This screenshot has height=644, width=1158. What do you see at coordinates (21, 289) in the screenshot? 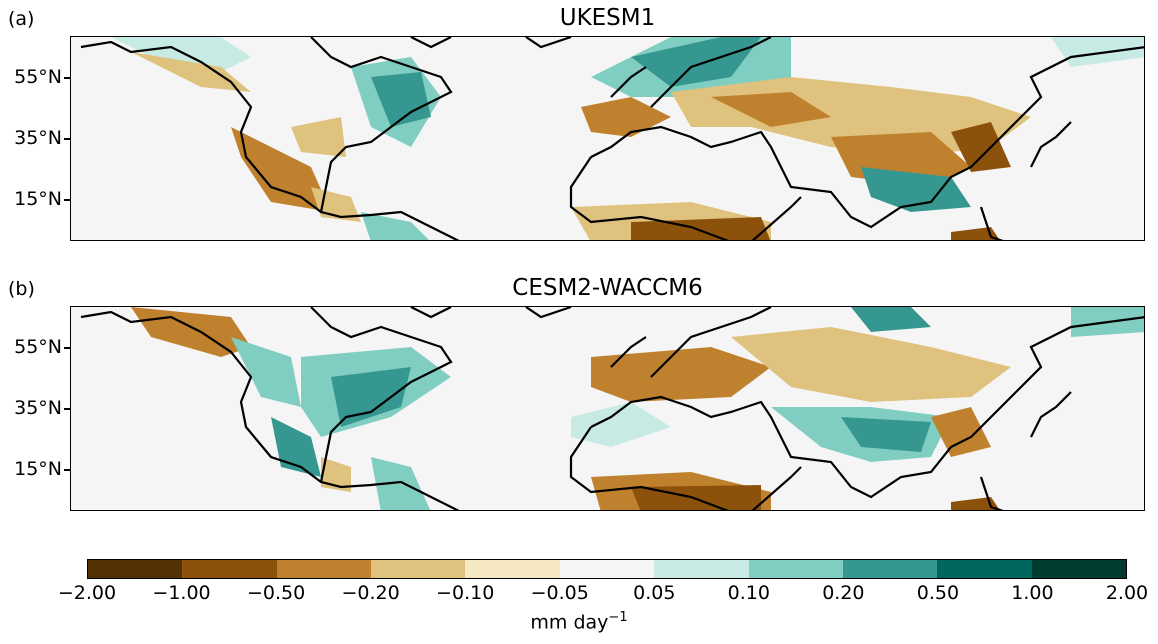
I see `panel-b-letter: (b)` at bounding box center [21, 289].